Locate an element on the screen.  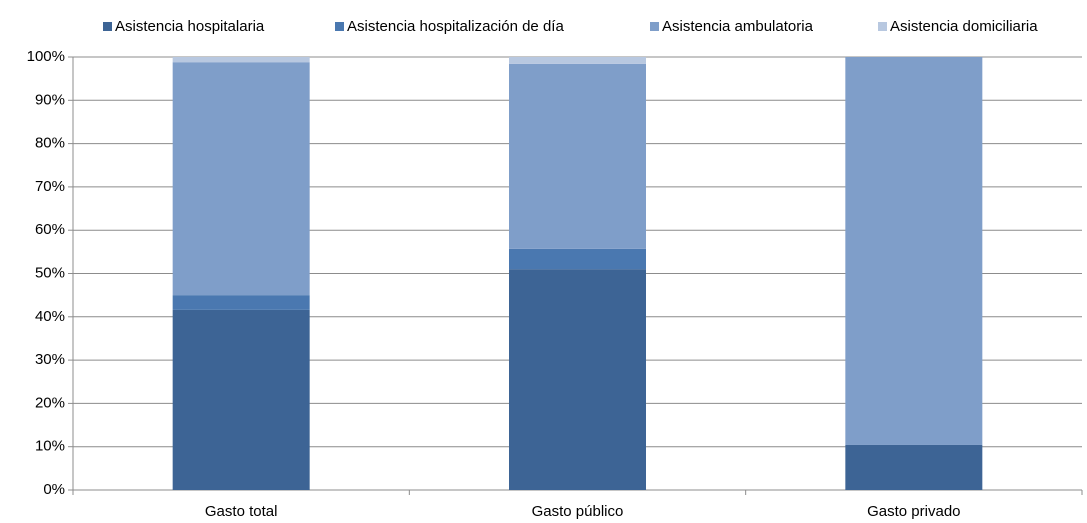
y-tick-label: 20% is located at coordinates (50, 402).